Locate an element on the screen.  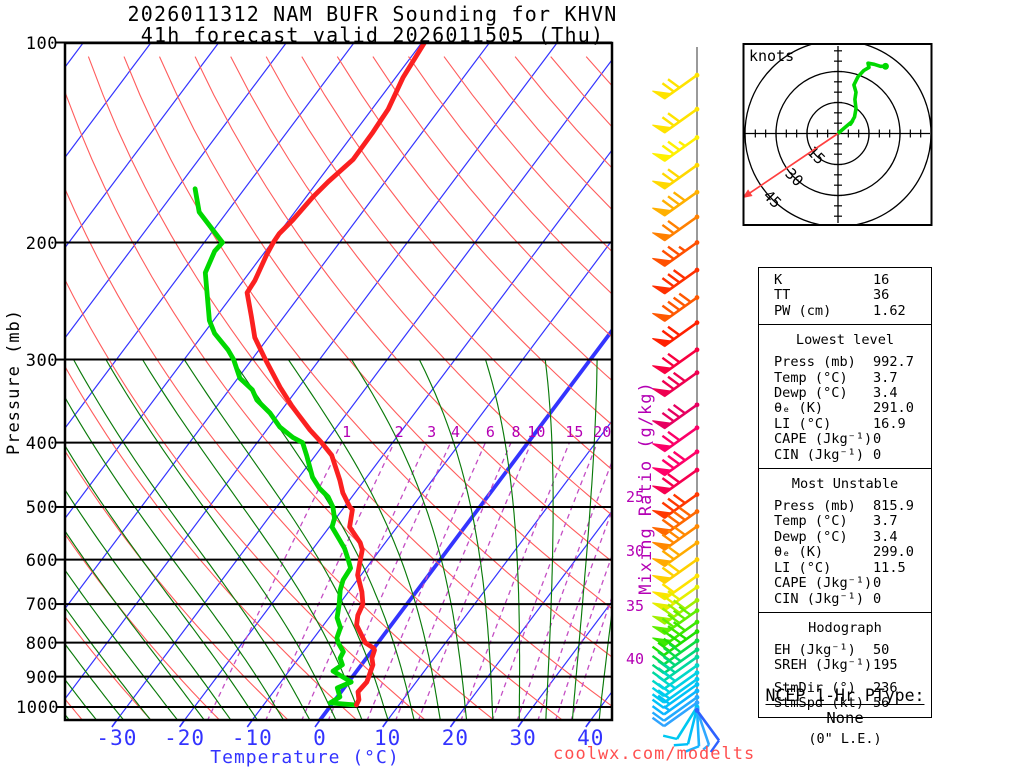
stats-row-value: 16 is located at coordinates (881, 280).